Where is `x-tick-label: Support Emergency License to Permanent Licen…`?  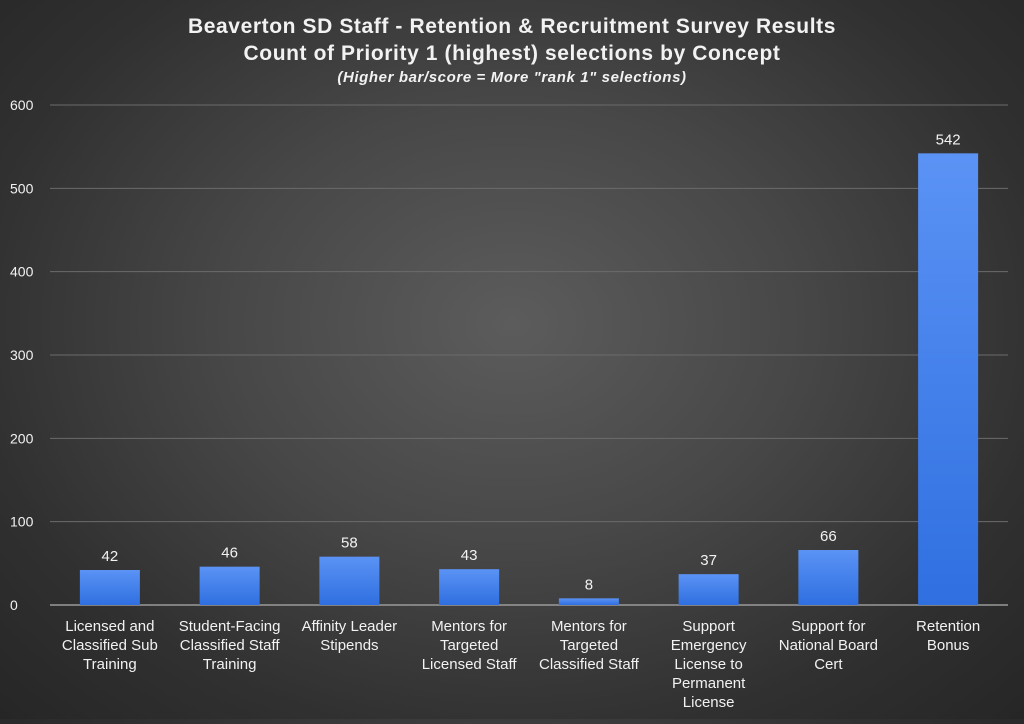 x-tick-label: Support Emergency License to Permanent Licen… is located at coordinates (709, 664).